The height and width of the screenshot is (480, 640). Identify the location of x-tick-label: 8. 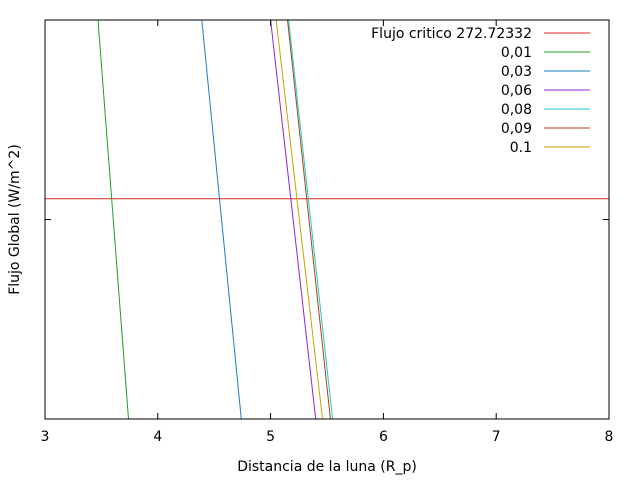
(609, 437).